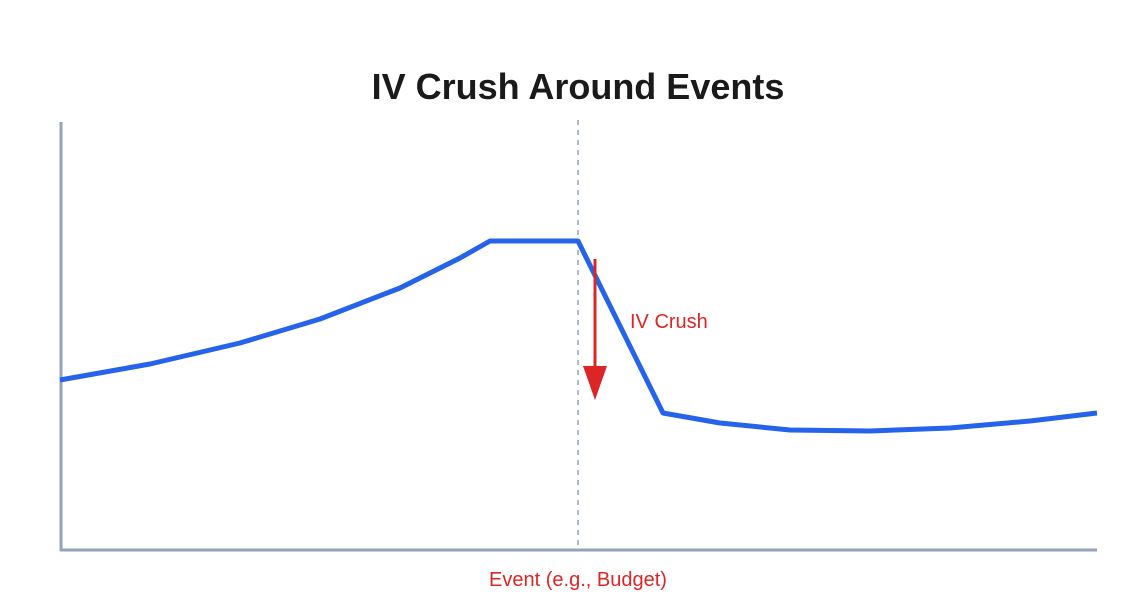 This screenshot has width=1140, height=600. Describe the element at coordinates (595, 383) in the screenshot. I see `crush-arrow-head` at that location.